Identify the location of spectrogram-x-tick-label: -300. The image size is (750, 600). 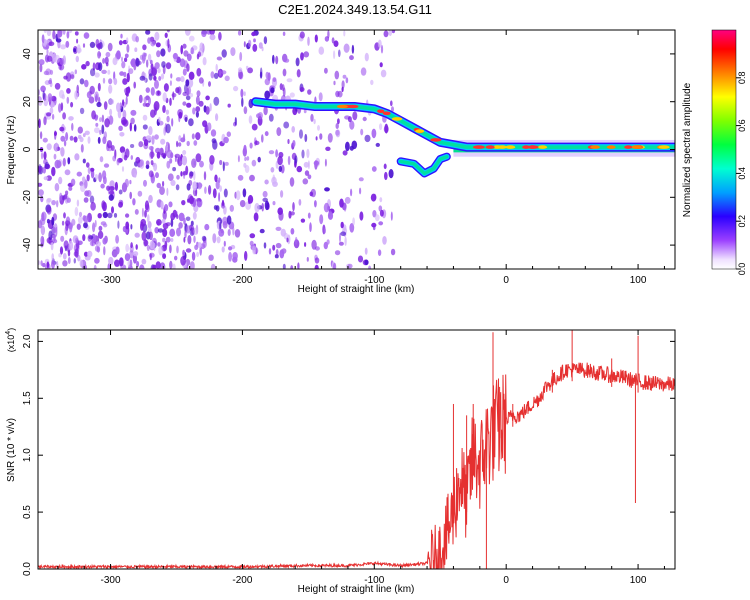
(111, 280).